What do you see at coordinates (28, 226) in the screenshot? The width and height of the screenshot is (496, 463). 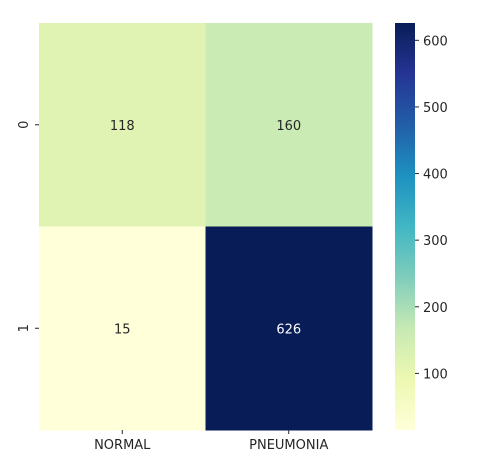 I see `y-axis: 01` at bounding box center [28, 226].